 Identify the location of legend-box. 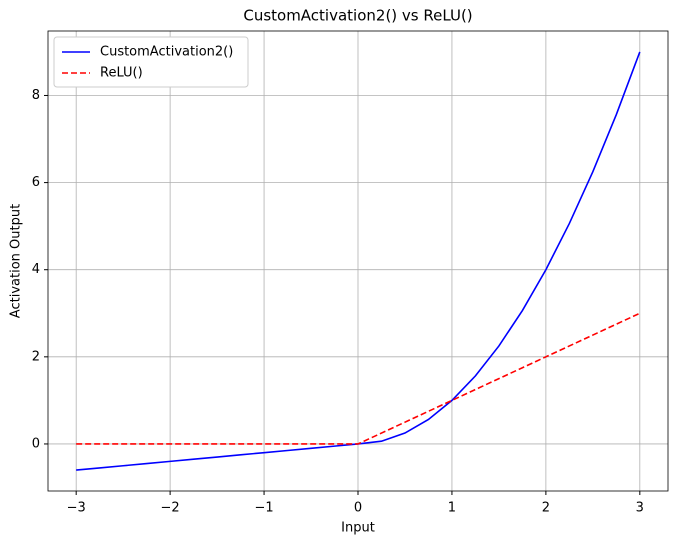
(151, 62).